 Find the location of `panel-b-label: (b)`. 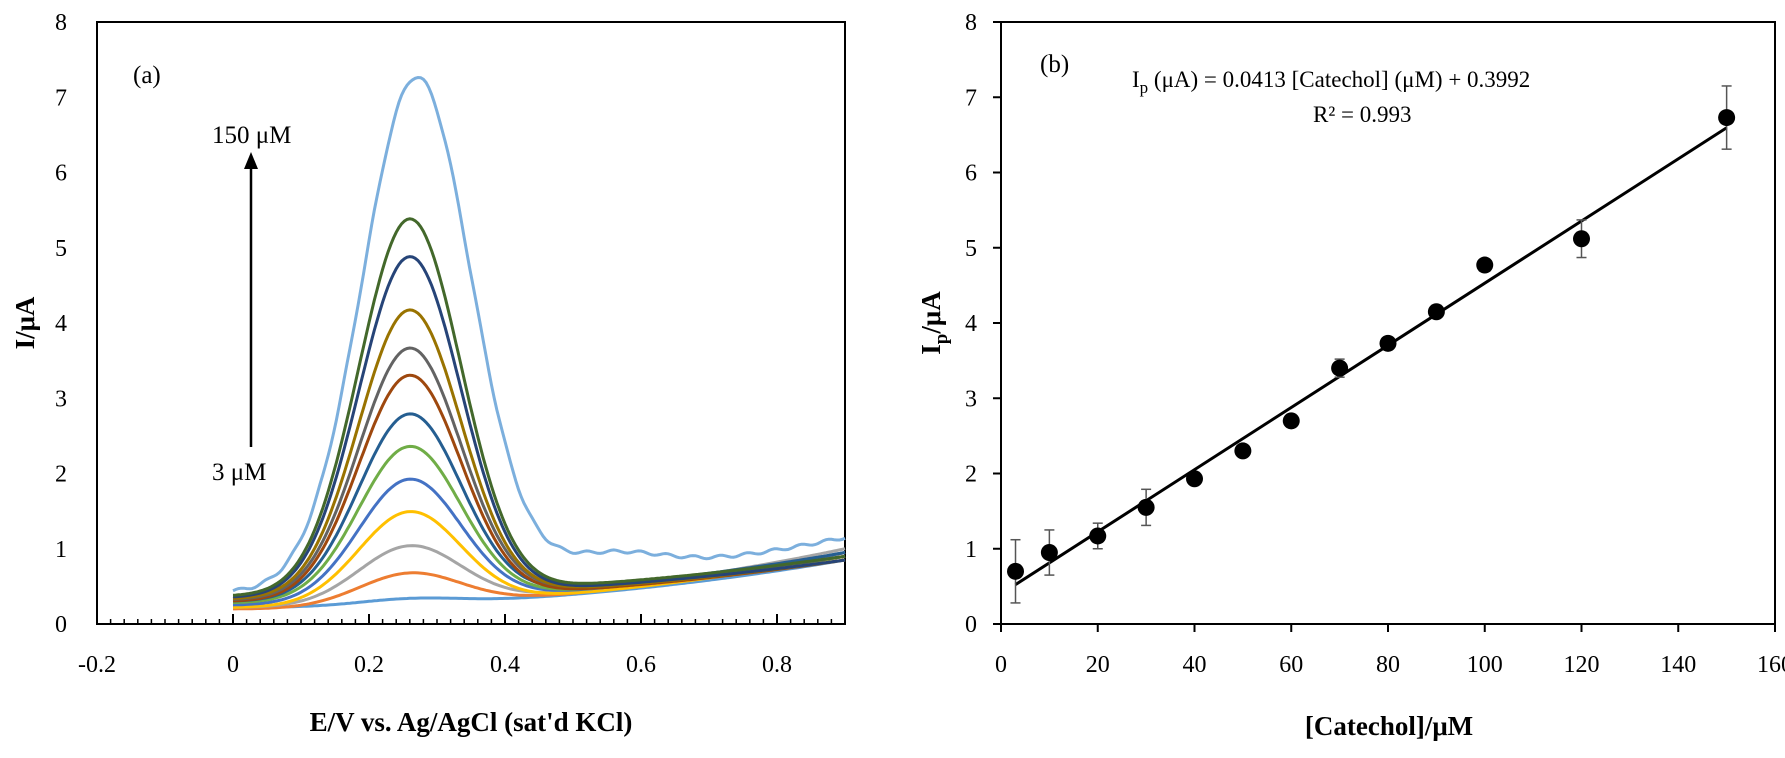

panel-b-label: (b) is located at coordinates (1054, 64).